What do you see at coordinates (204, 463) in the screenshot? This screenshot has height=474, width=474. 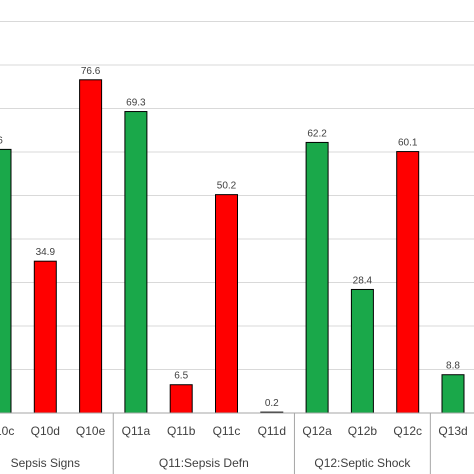 I see `group-label: Q11:Sepsis Defn` at bounding box center [204, 463].